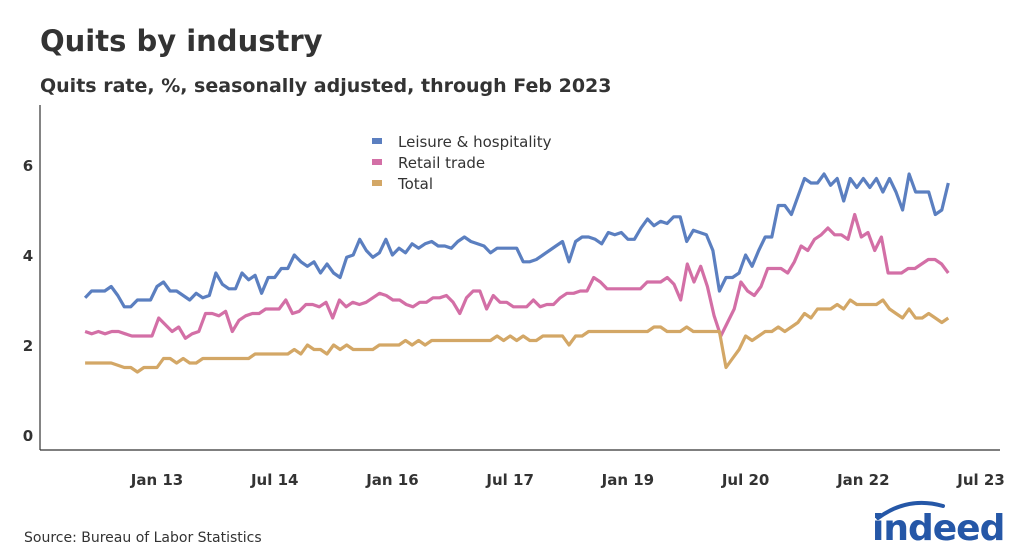 The height and width of the screenshot is (559, 1024). Describe the element at coordinates (28, 301) in the screenshot. I see `y-tick-labels: 0 2 4 6` at that location.